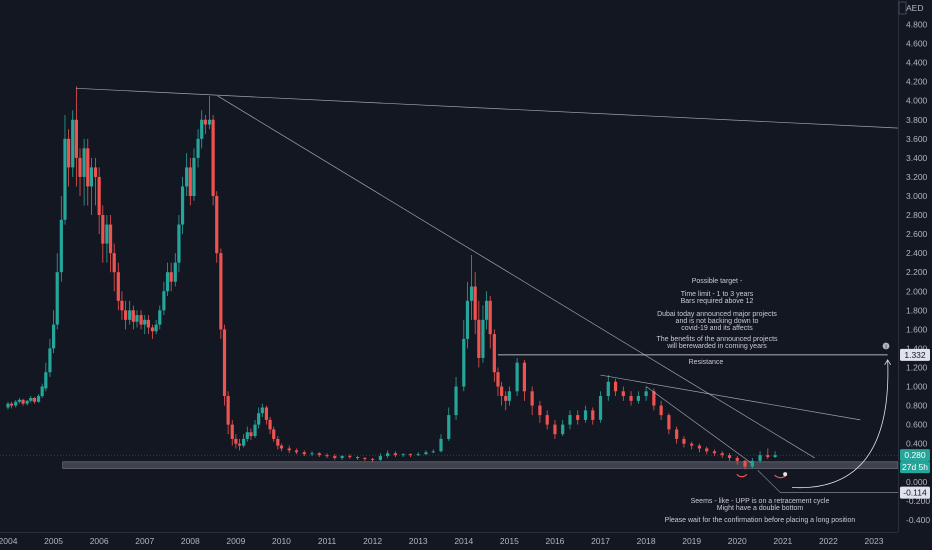  I want to click on current-price-label: 0.280, so click(915, 455).